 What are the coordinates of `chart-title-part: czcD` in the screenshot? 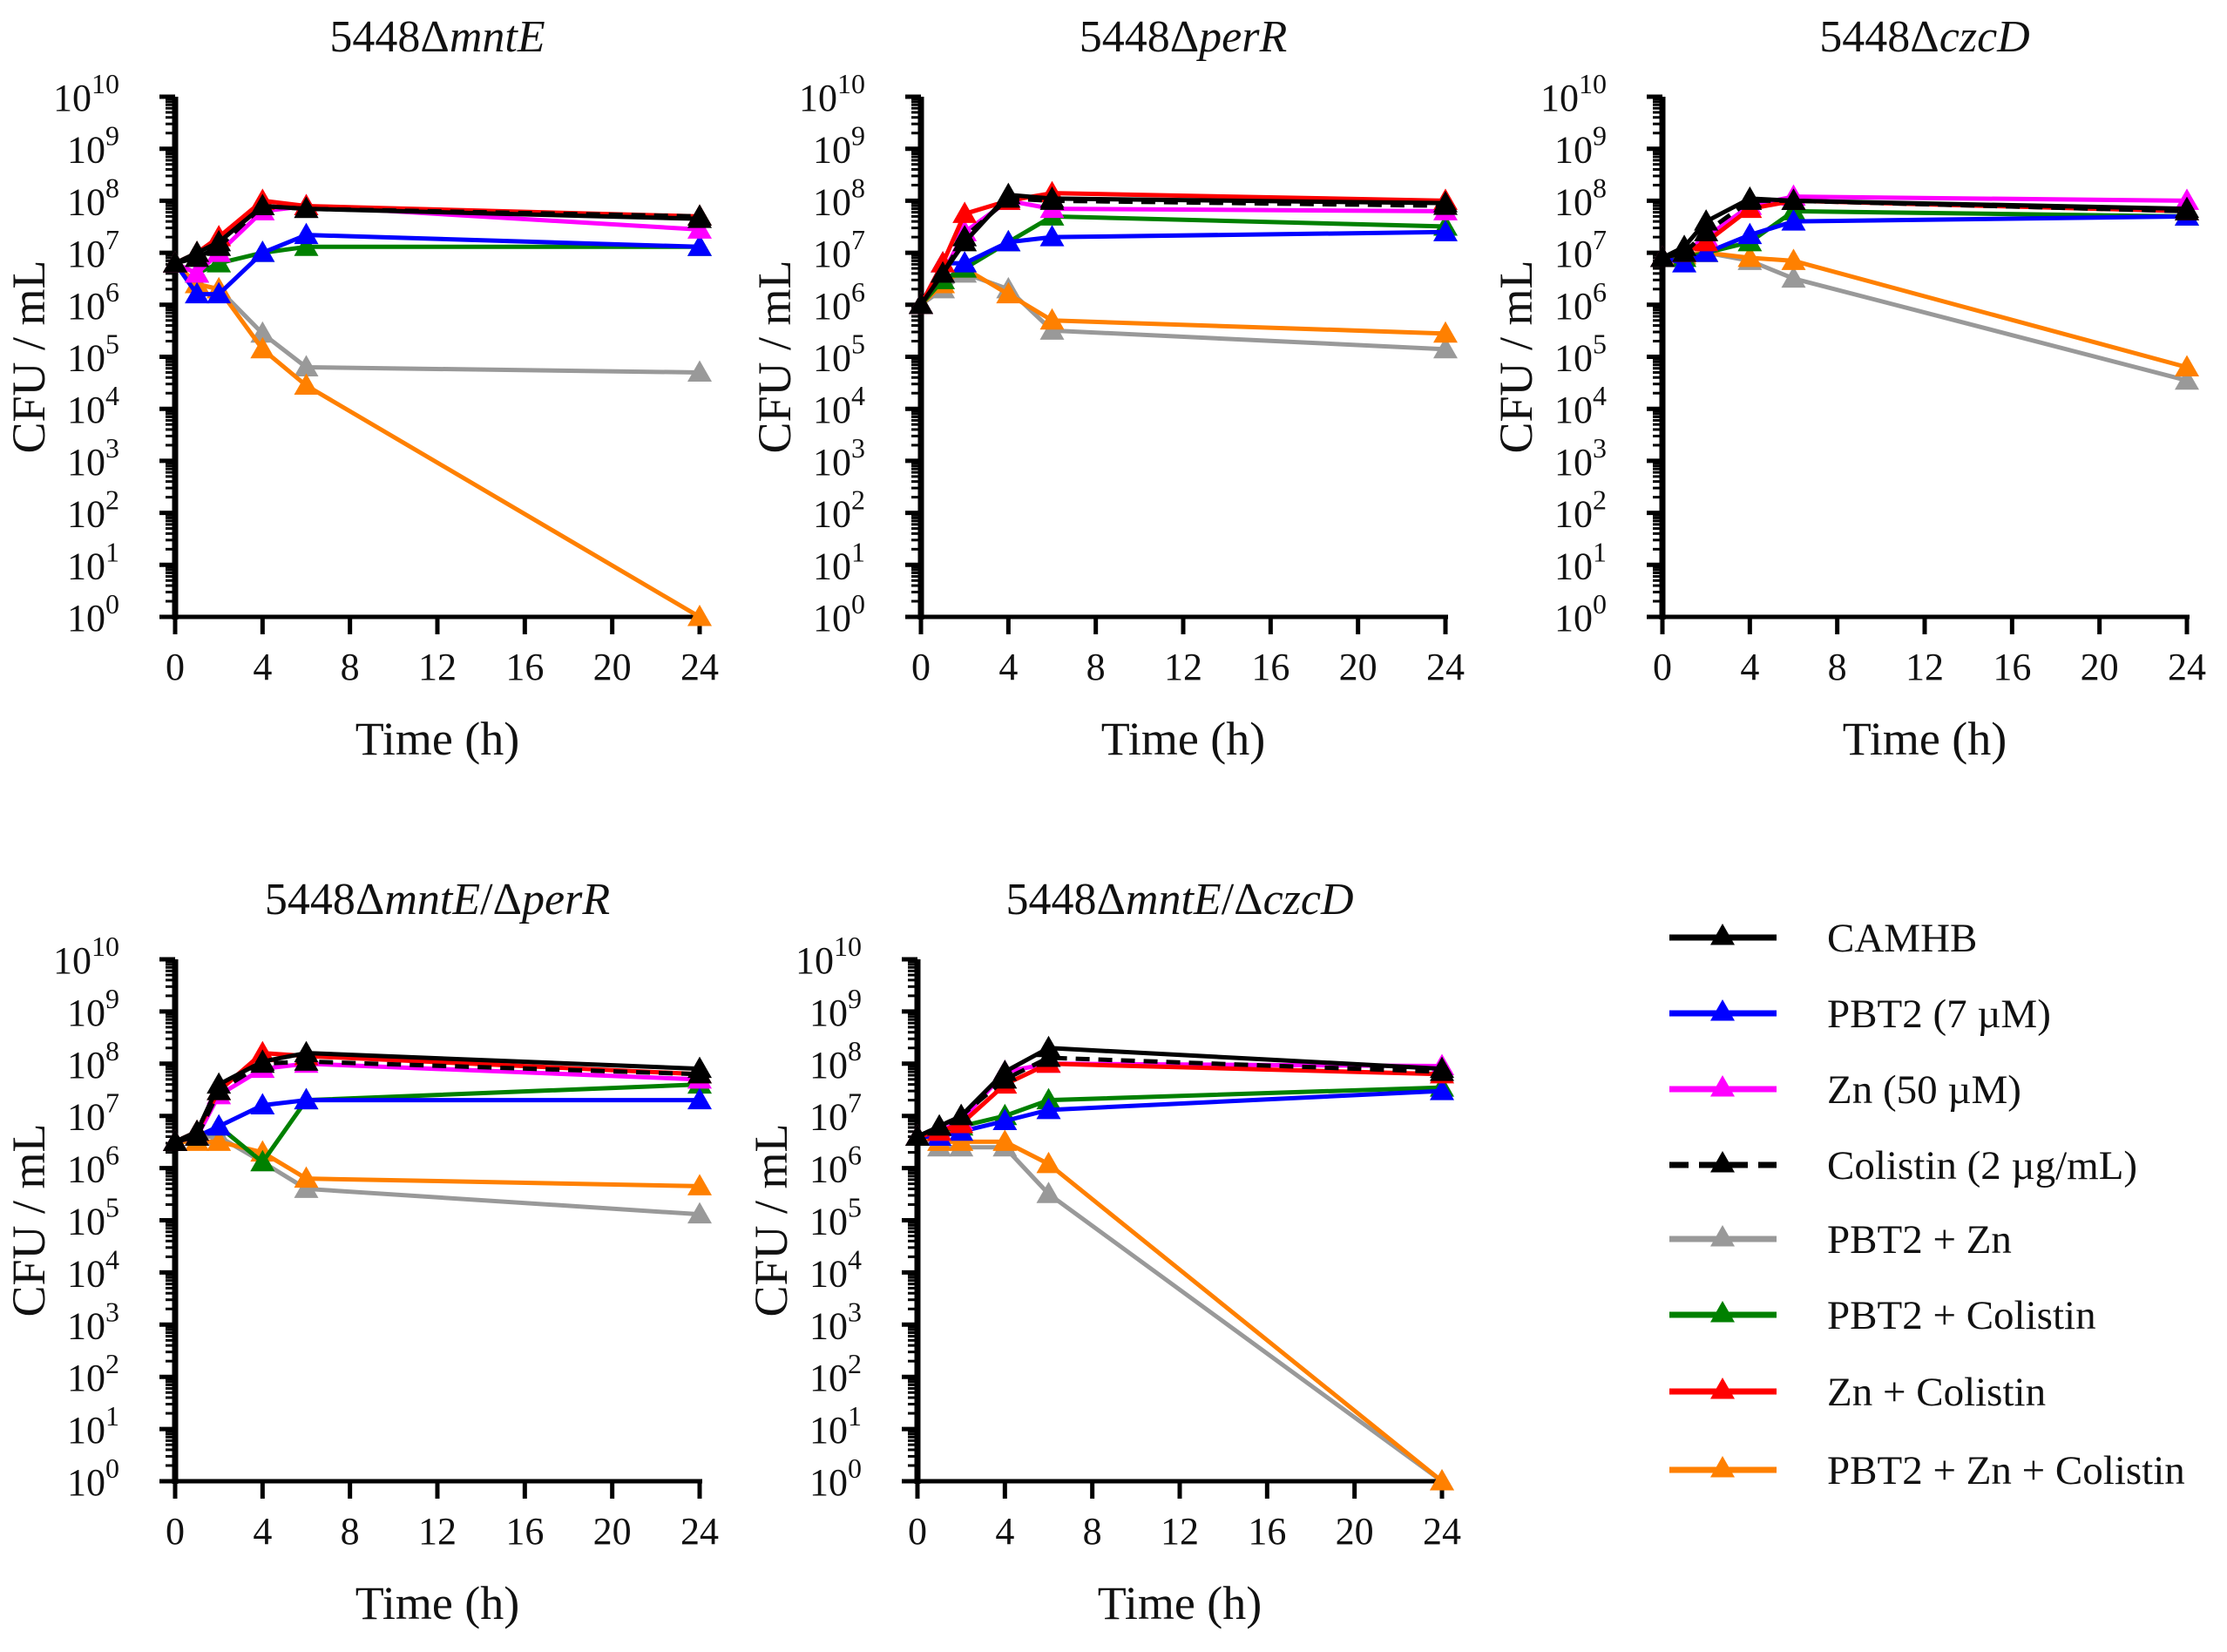 It's located at (1308, 899).